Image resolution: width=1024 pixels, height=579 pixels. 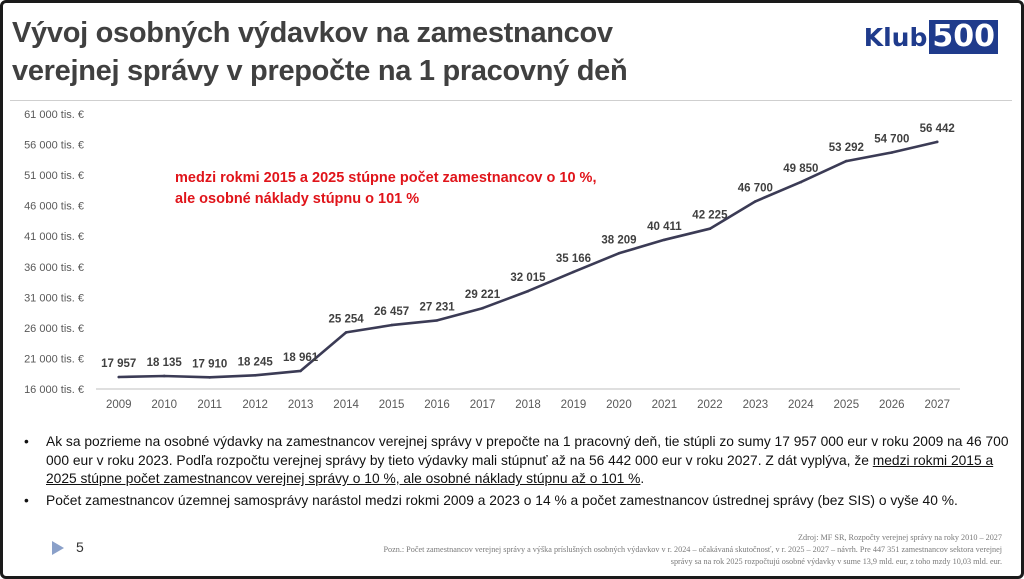 I want to click on x-tick-label: 2013, so click(x=301, y=405).